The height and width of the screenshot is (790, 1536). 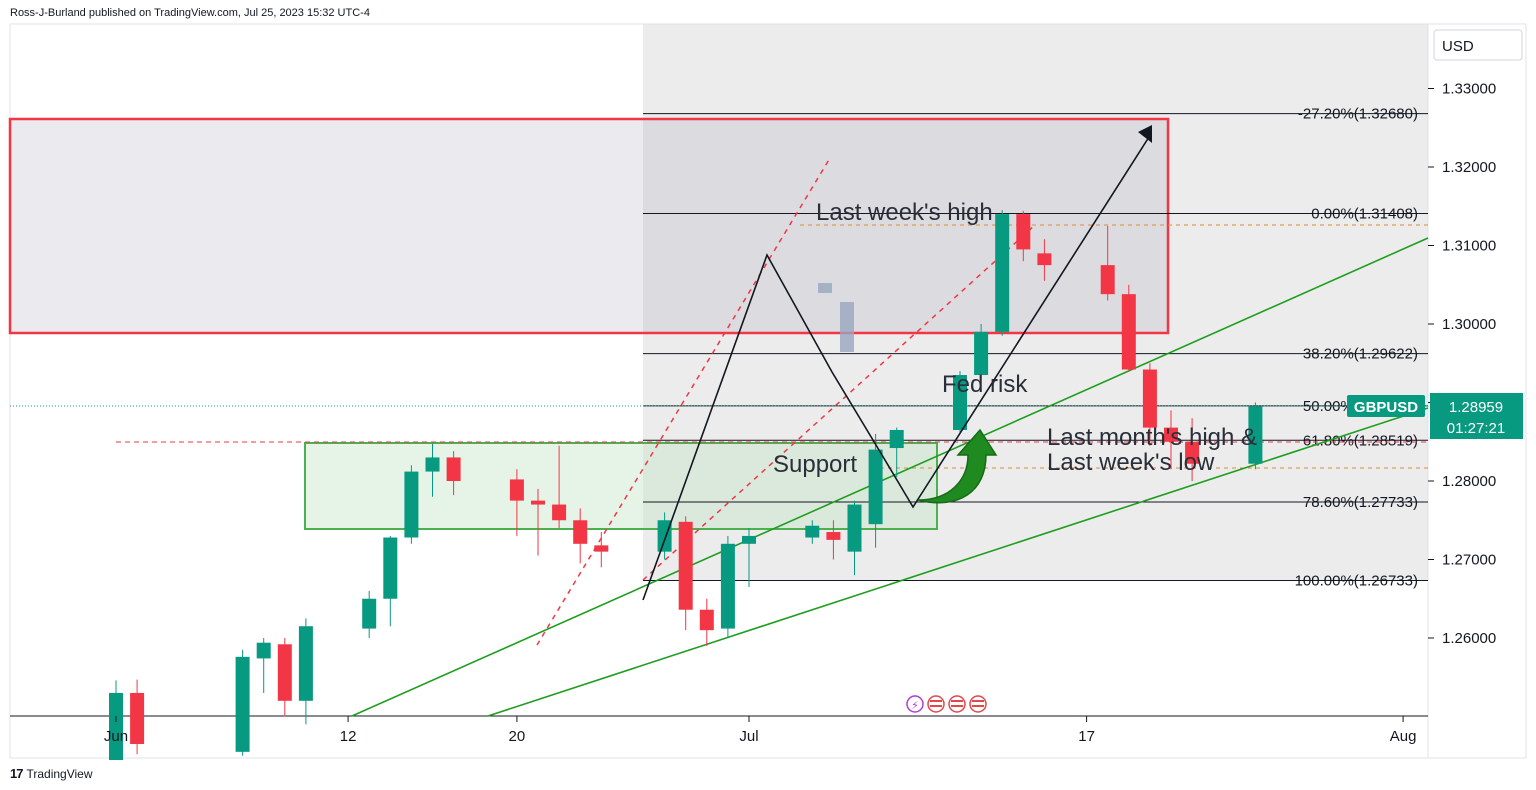 I want to click on time-axis: Jun1220Jul17Aug1422, so click(x=820, y=730).